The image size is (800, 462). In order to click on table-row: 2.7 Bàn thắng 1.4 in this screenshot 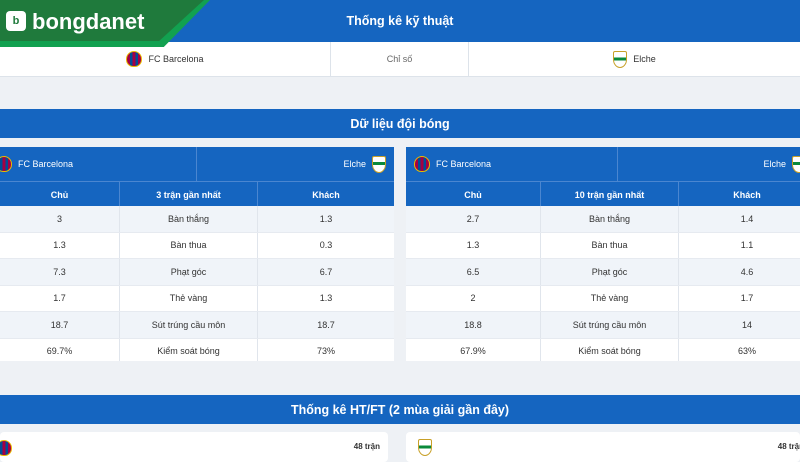, I will do `click(603, 219)`.